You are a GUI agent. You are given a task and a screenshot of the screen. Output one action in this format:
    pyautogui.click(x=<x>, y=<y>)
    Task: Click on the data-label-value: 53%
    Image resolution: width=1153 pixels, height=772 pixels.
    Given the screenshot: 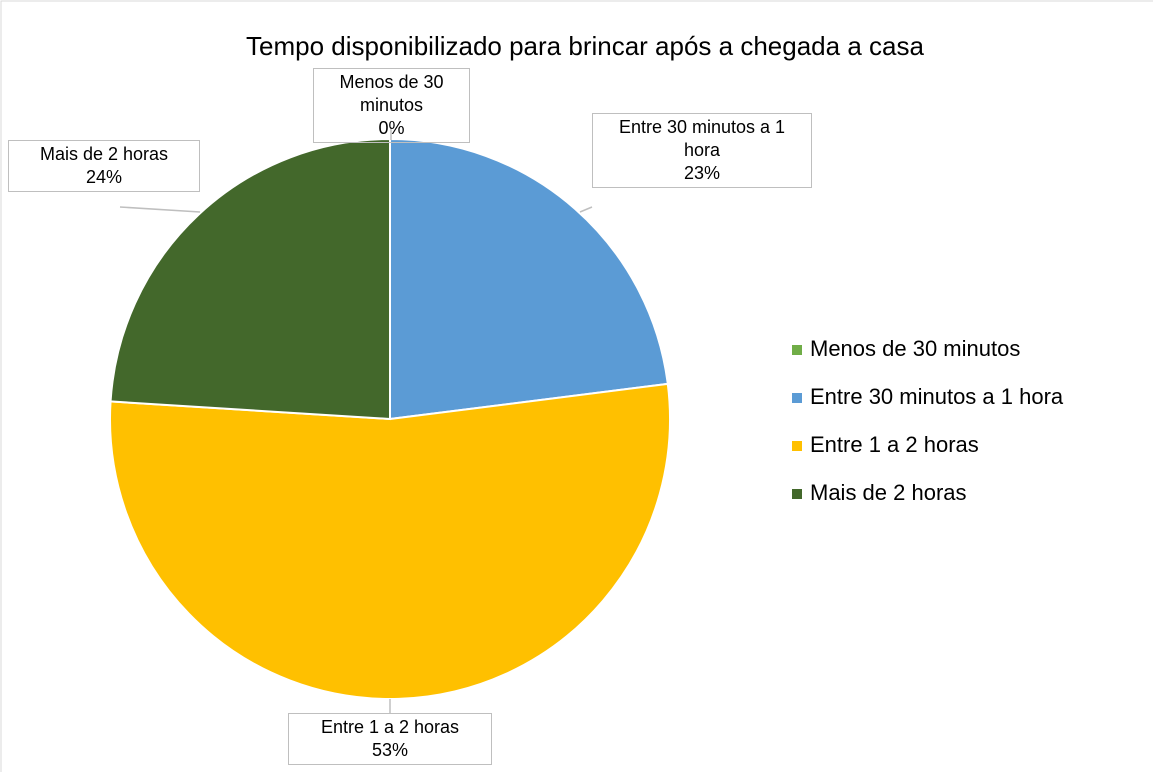 What is the action you would take?
    pyautogui.click(x=390, y=750)
    